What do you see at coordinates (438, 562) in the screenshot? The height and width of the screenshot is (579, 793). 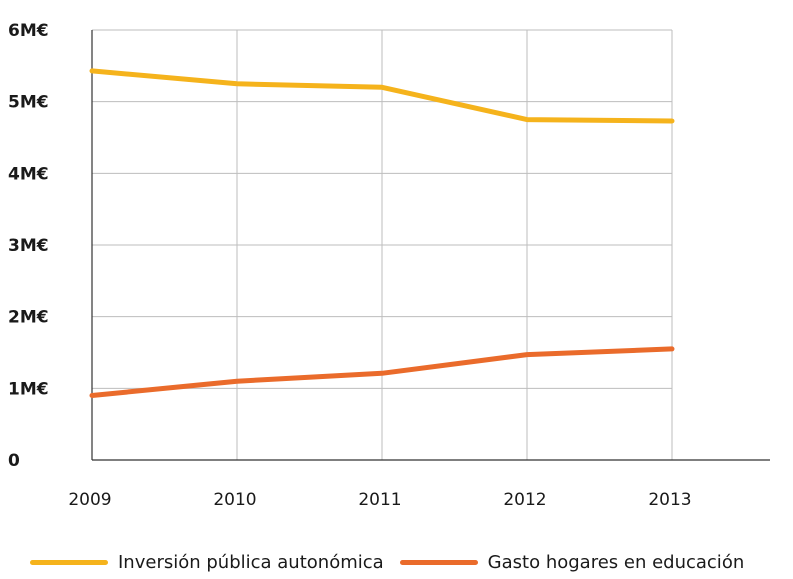 I see `legend-swatch-gasto` at bounding box center [438, 562].